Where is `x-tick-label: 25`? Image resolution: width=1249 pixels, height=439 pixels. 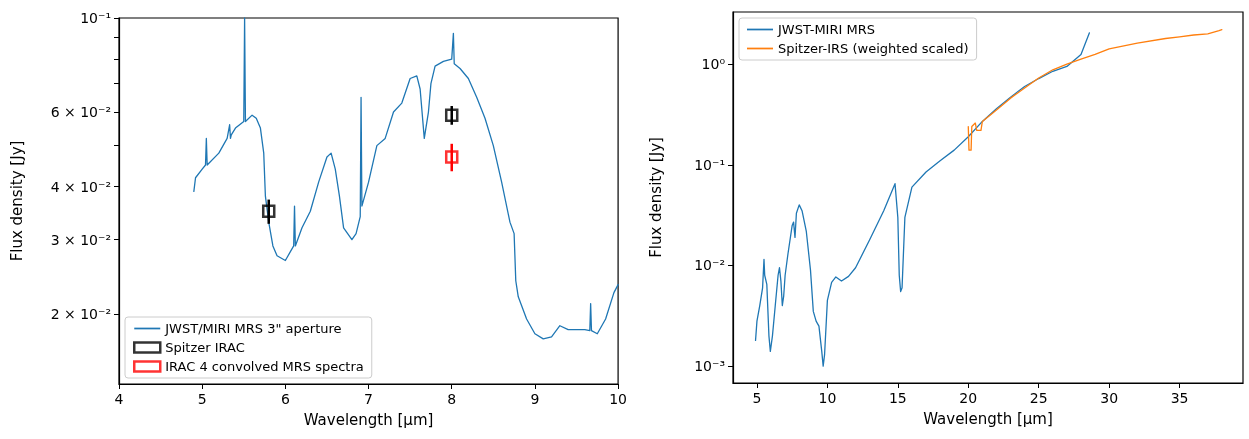
x-tick-label: 25 is located at coordinates (1038, 398).